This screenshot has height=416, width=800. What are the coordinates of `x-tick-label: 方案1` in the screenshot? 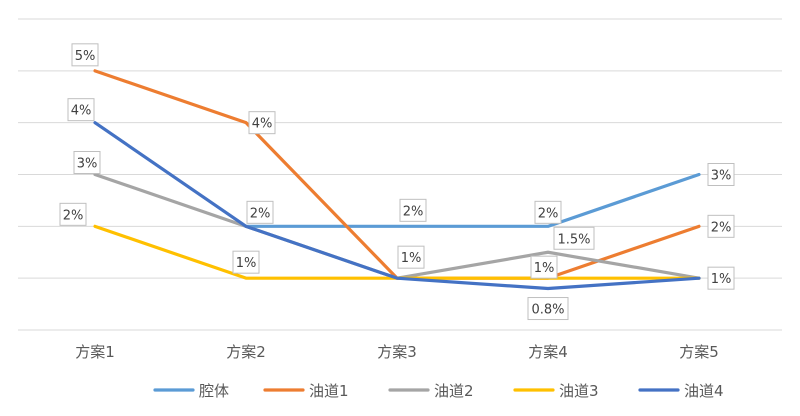 It's located at (95, 352).